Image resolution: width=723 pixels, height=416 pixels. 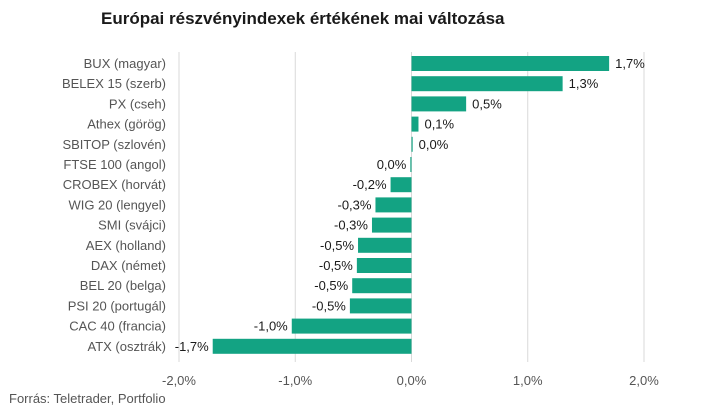 I want to click on category-label: WIG 20 (lengyel), so click(x=117, y=204).